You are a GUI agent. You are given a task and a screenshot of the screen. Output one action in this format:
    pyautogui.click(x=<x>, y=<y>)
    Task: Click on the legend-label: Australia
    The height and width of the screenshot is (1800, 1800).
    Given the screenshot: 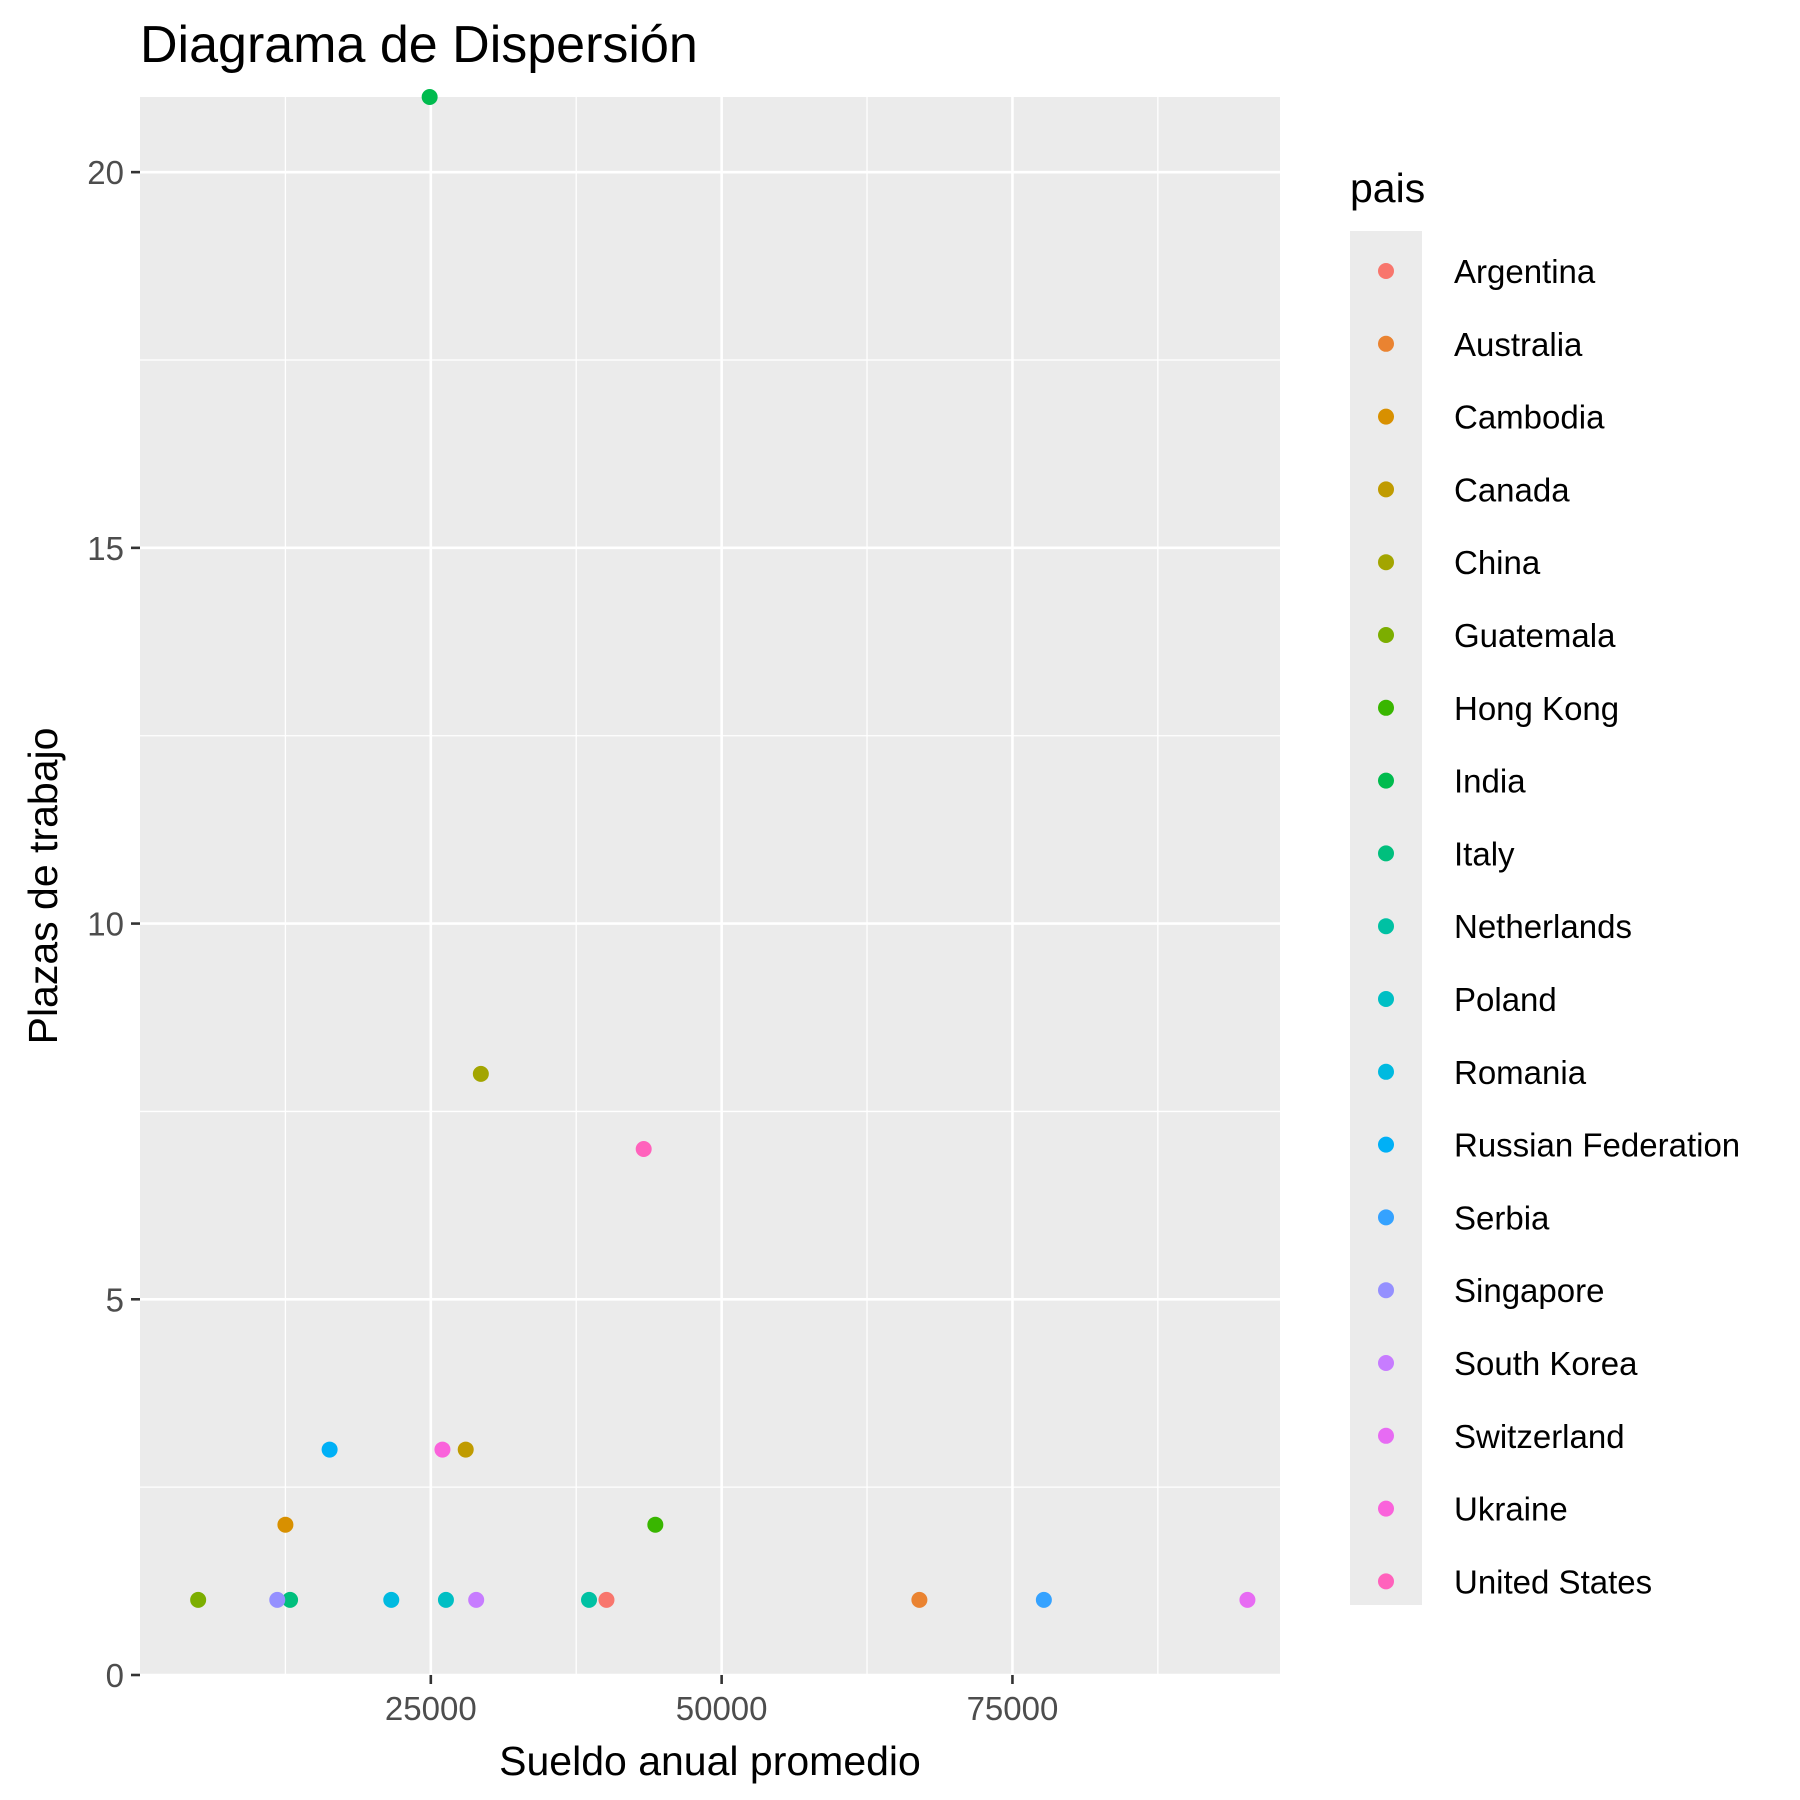 What is the action you would take?
    pyautogui.click(x=1518, y=344)
    